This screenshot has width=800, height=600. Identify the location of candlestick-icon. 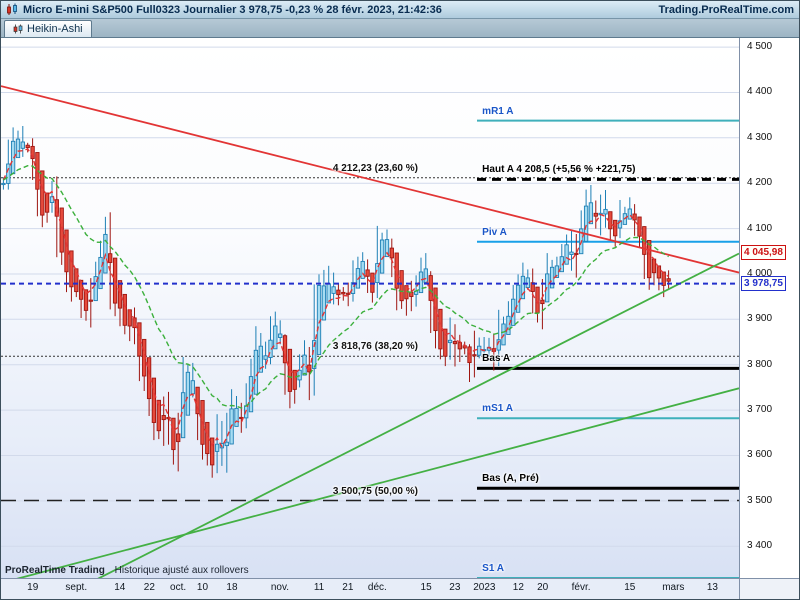
(18, 29).